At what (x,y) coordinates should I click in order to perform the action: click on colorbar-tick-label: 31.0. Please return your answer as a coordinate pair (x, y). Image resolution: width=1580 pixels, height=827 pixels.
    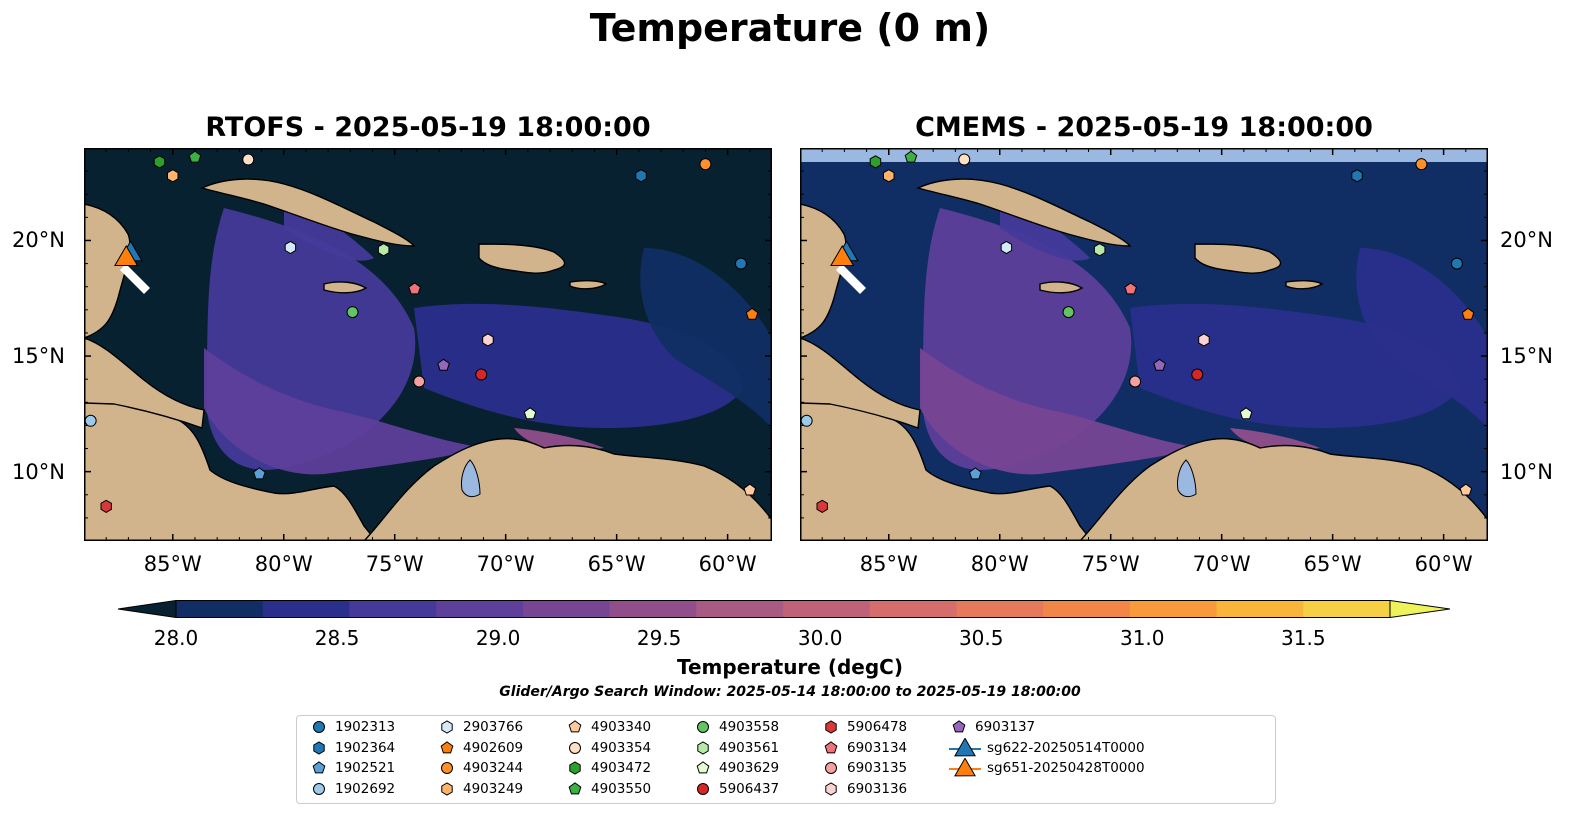
    Looking at the image, I should click on (1142, 638).